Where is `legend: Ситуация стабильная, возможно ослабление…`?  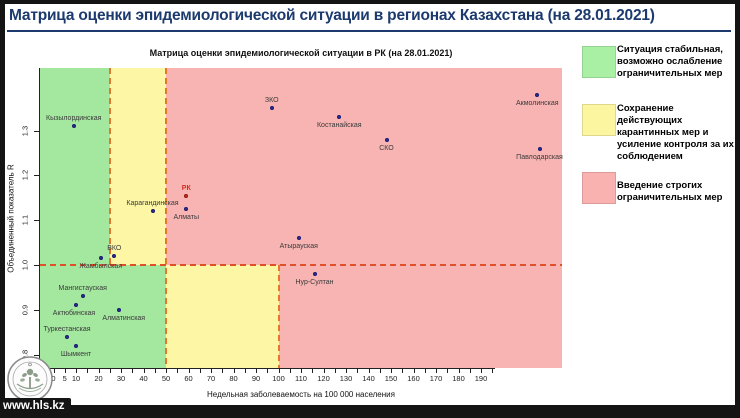 legend: Ситуация стабильная, возможно ослабление… is located at coordinates (656, 140).